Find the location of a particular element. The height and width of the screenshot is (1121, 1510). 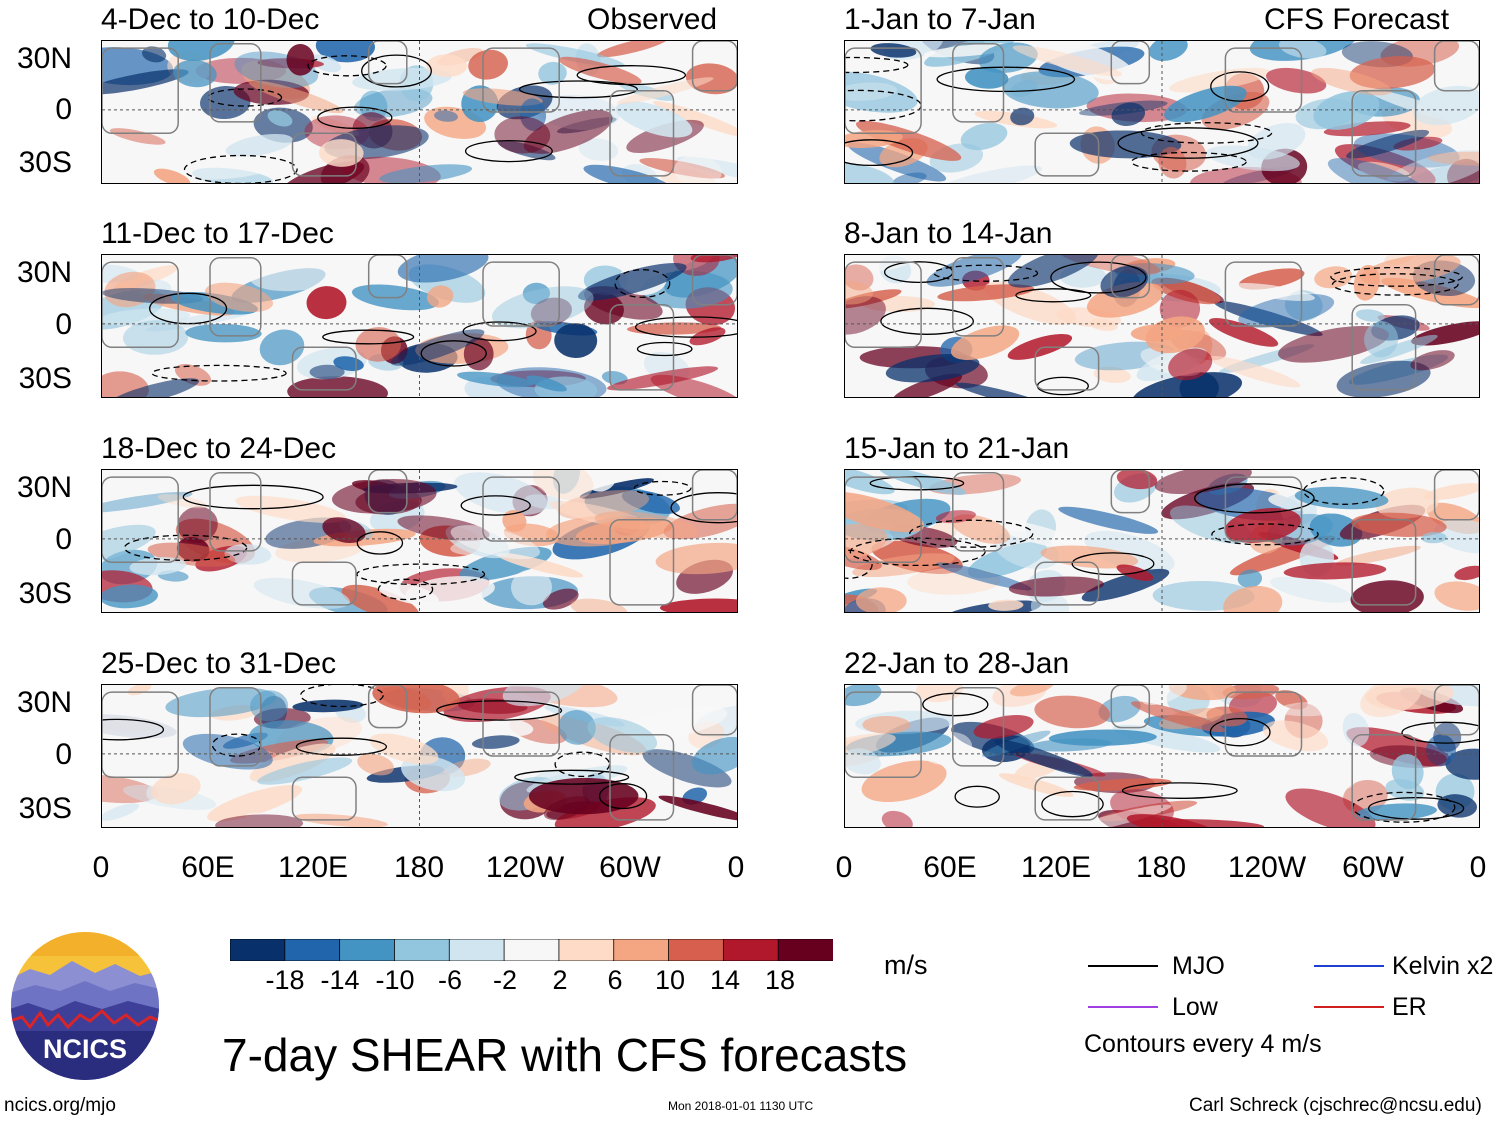

colorbar-label: 2 is located at coordinates (560, 980).